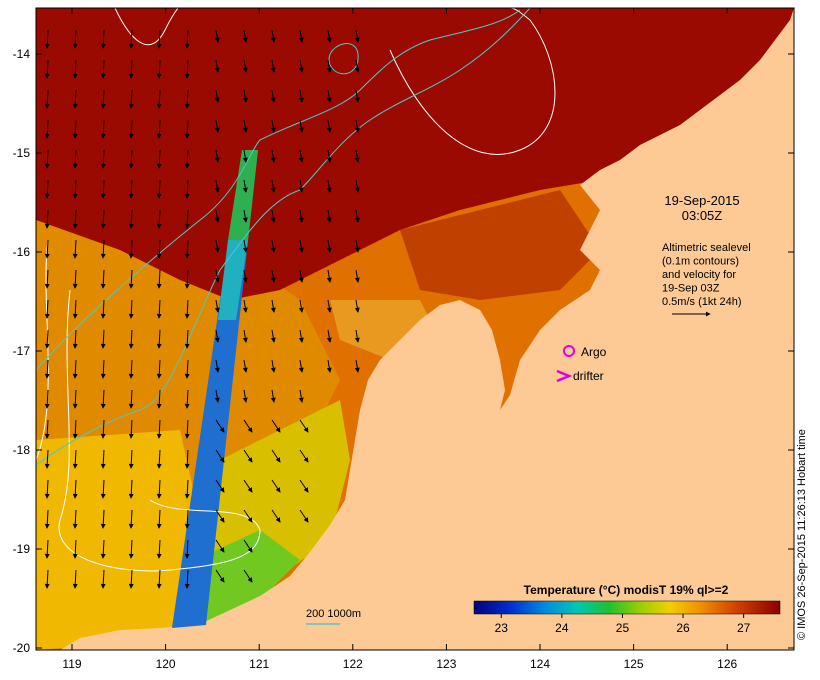 This screenshot has height=680, width=820. What do you see at coordinates (700, 262) in the screenshot?
I see `legend-line: (0.1m contours)` at bounding box center [700, 262].